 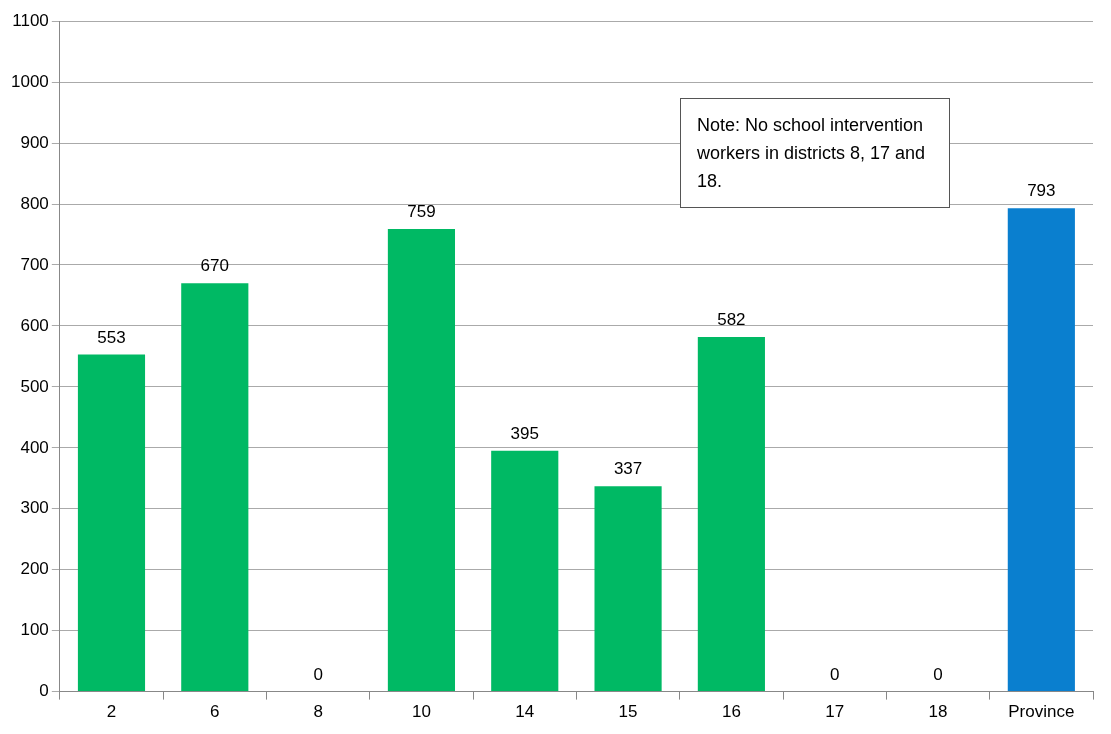 What do you see at coordinates (34, 264) in the screenshot?
I see `y-tick-label: 700` at bounding box center [34, 264].